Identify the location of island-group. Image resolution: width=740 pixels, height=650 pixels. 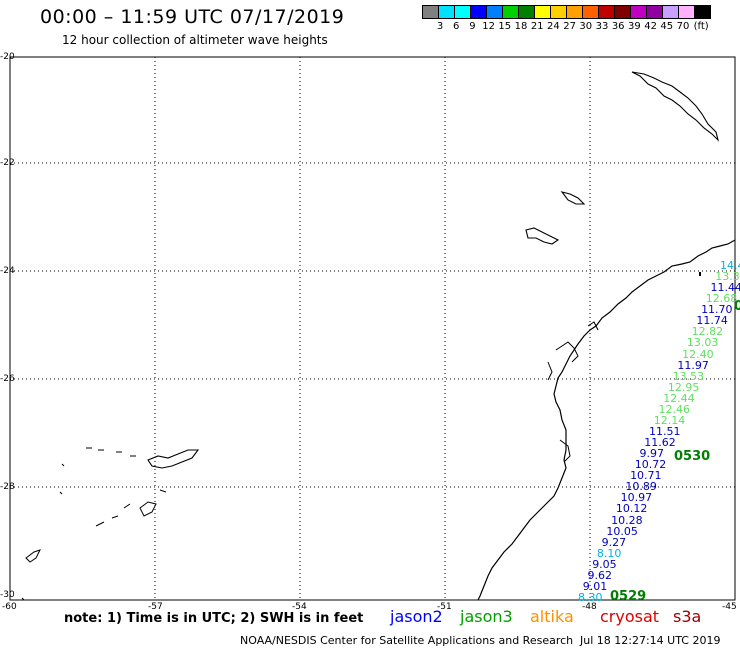
(675, 106).